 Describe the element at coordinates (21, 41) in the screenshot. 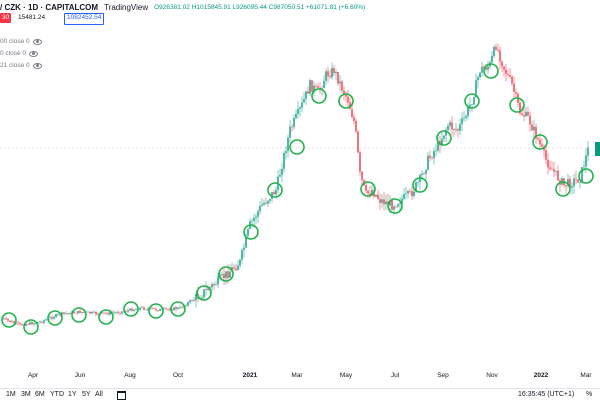

I see `indicator-row-1: 00 close 0` at that location.